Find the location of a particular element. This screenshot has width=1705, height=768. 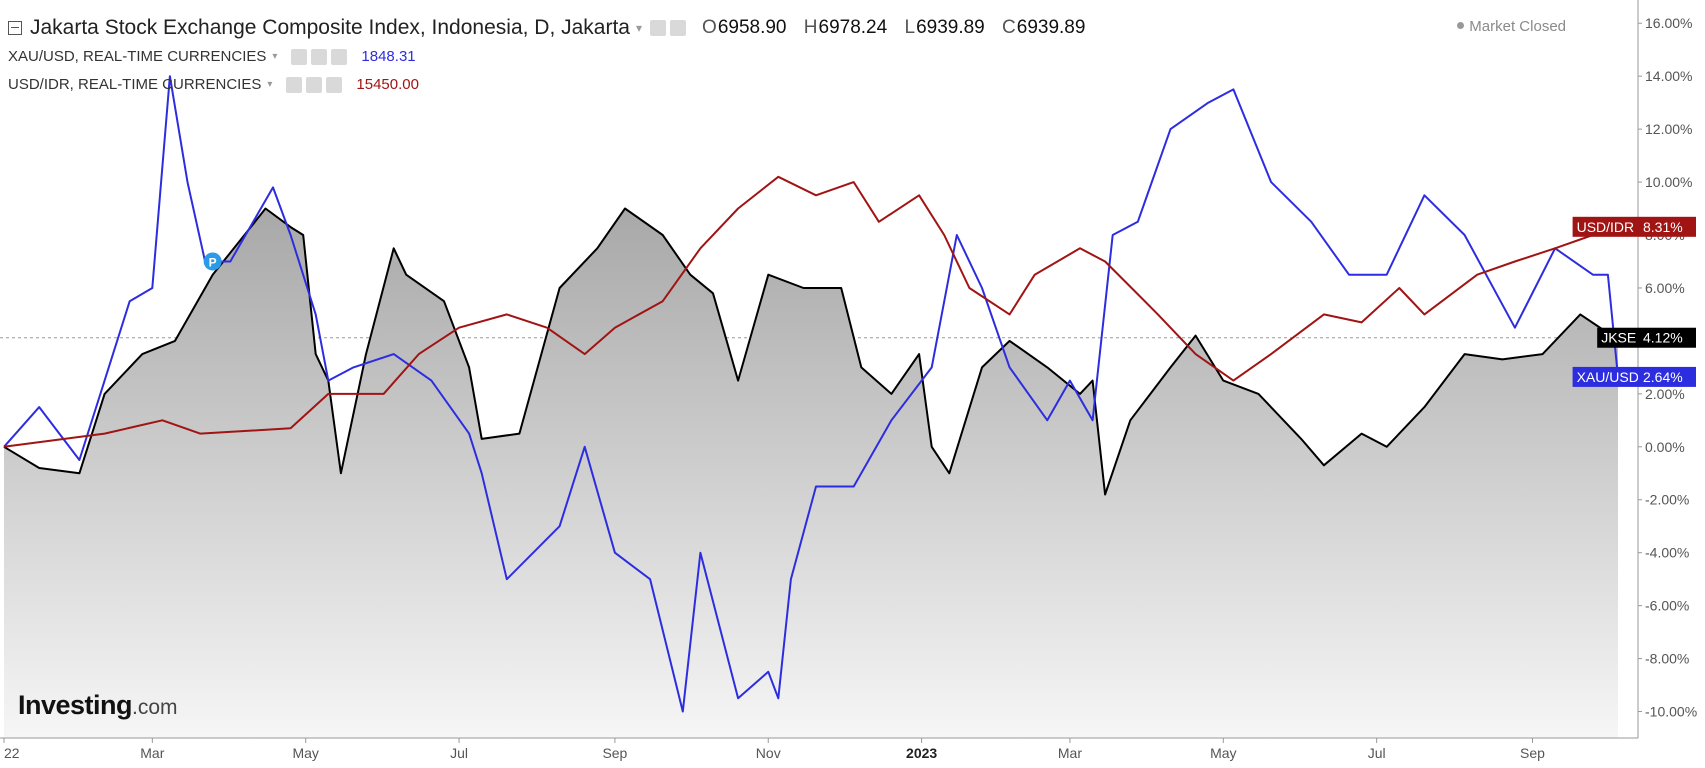

x-tick-label: Nov is located at coordinates (768, 753).